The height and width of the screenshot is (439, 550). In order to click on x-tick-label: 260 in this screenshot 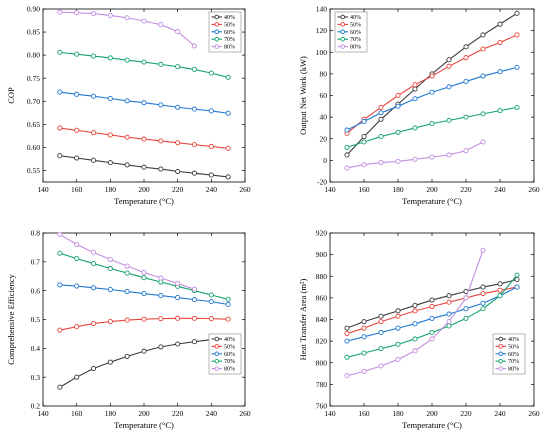, I will do `click(245, 189)`.